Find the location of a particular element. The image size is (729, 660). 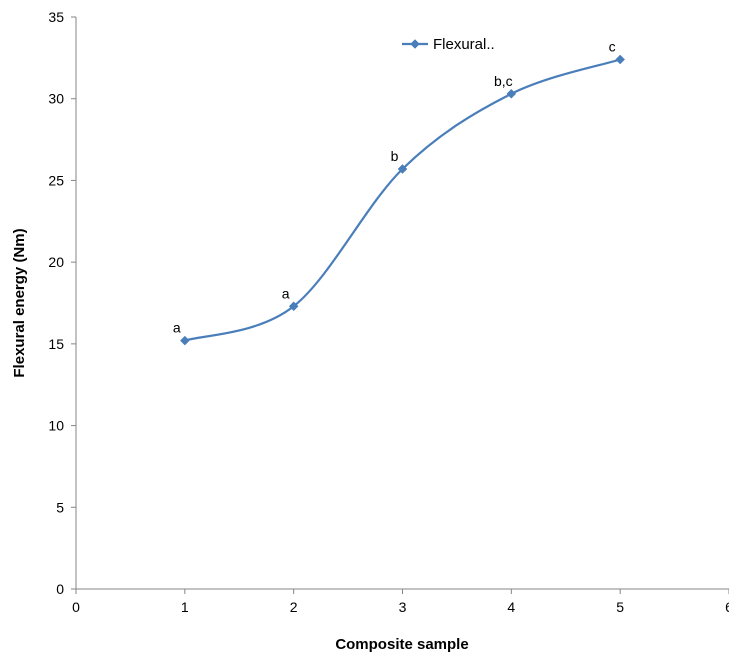

y-tick-label: 25 is located at coordinates (56, 180).